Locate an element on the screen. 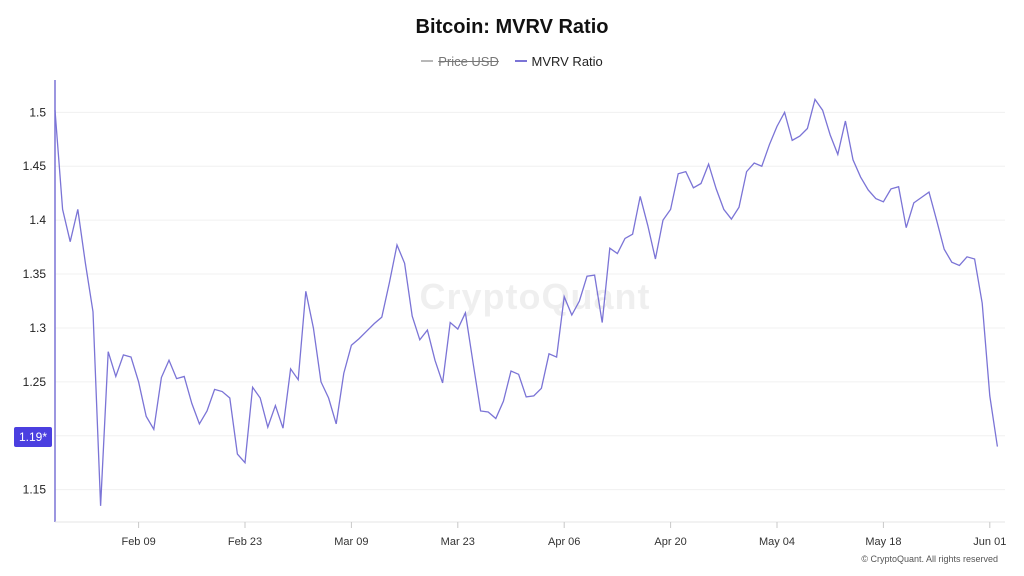 The width and height of the screenshot is (1024, 576). x-tick-label-5: Apr 20 is located at coordinates (670, 542).